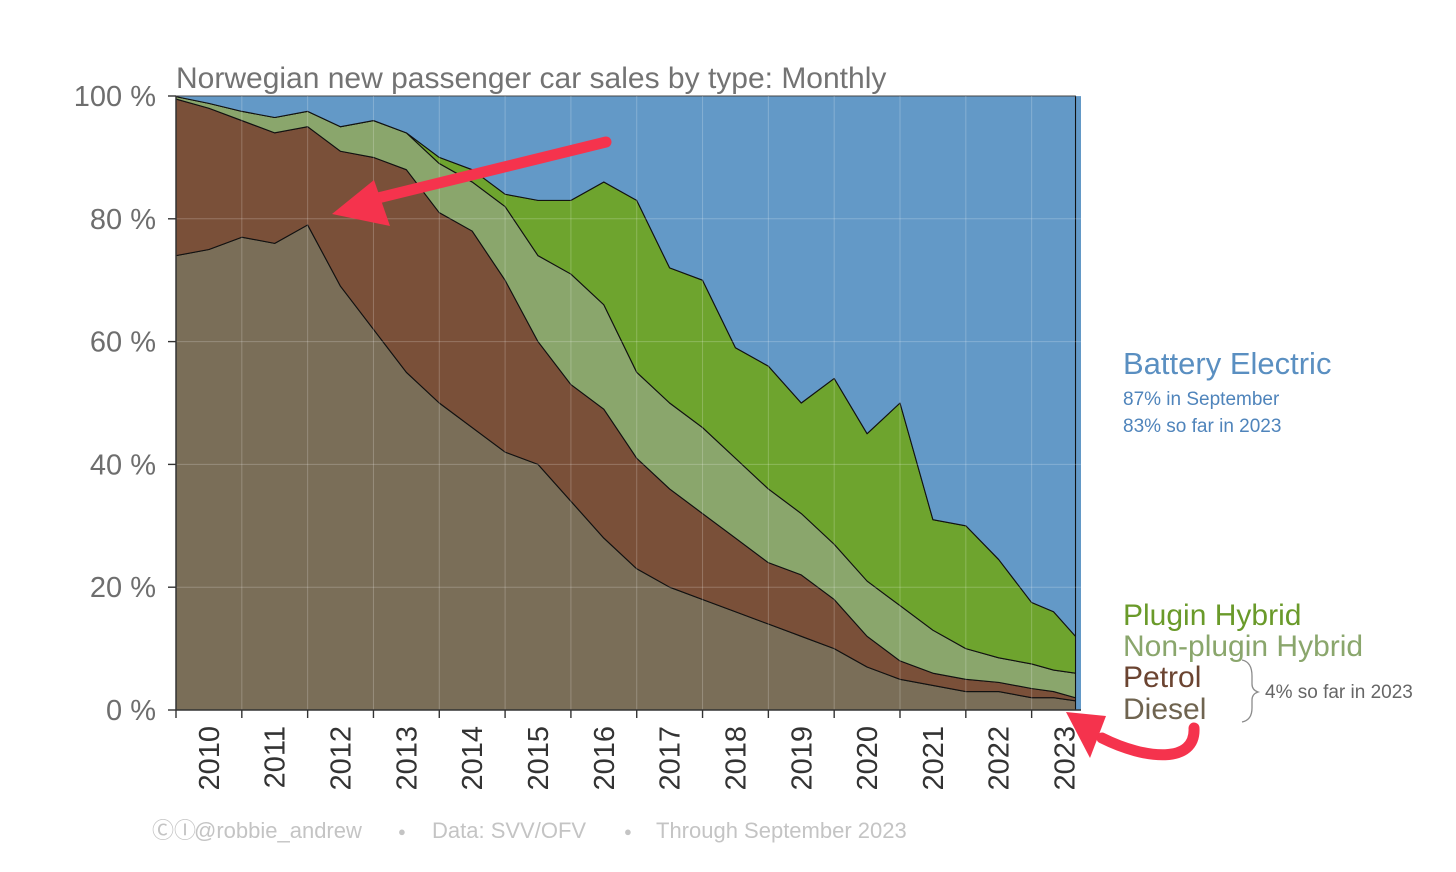 This screenshot has width=1456, height=872. Describe the element at coordinates (131, 711) in the screenshot. I see `y-tick-label: 0 %` at that location.